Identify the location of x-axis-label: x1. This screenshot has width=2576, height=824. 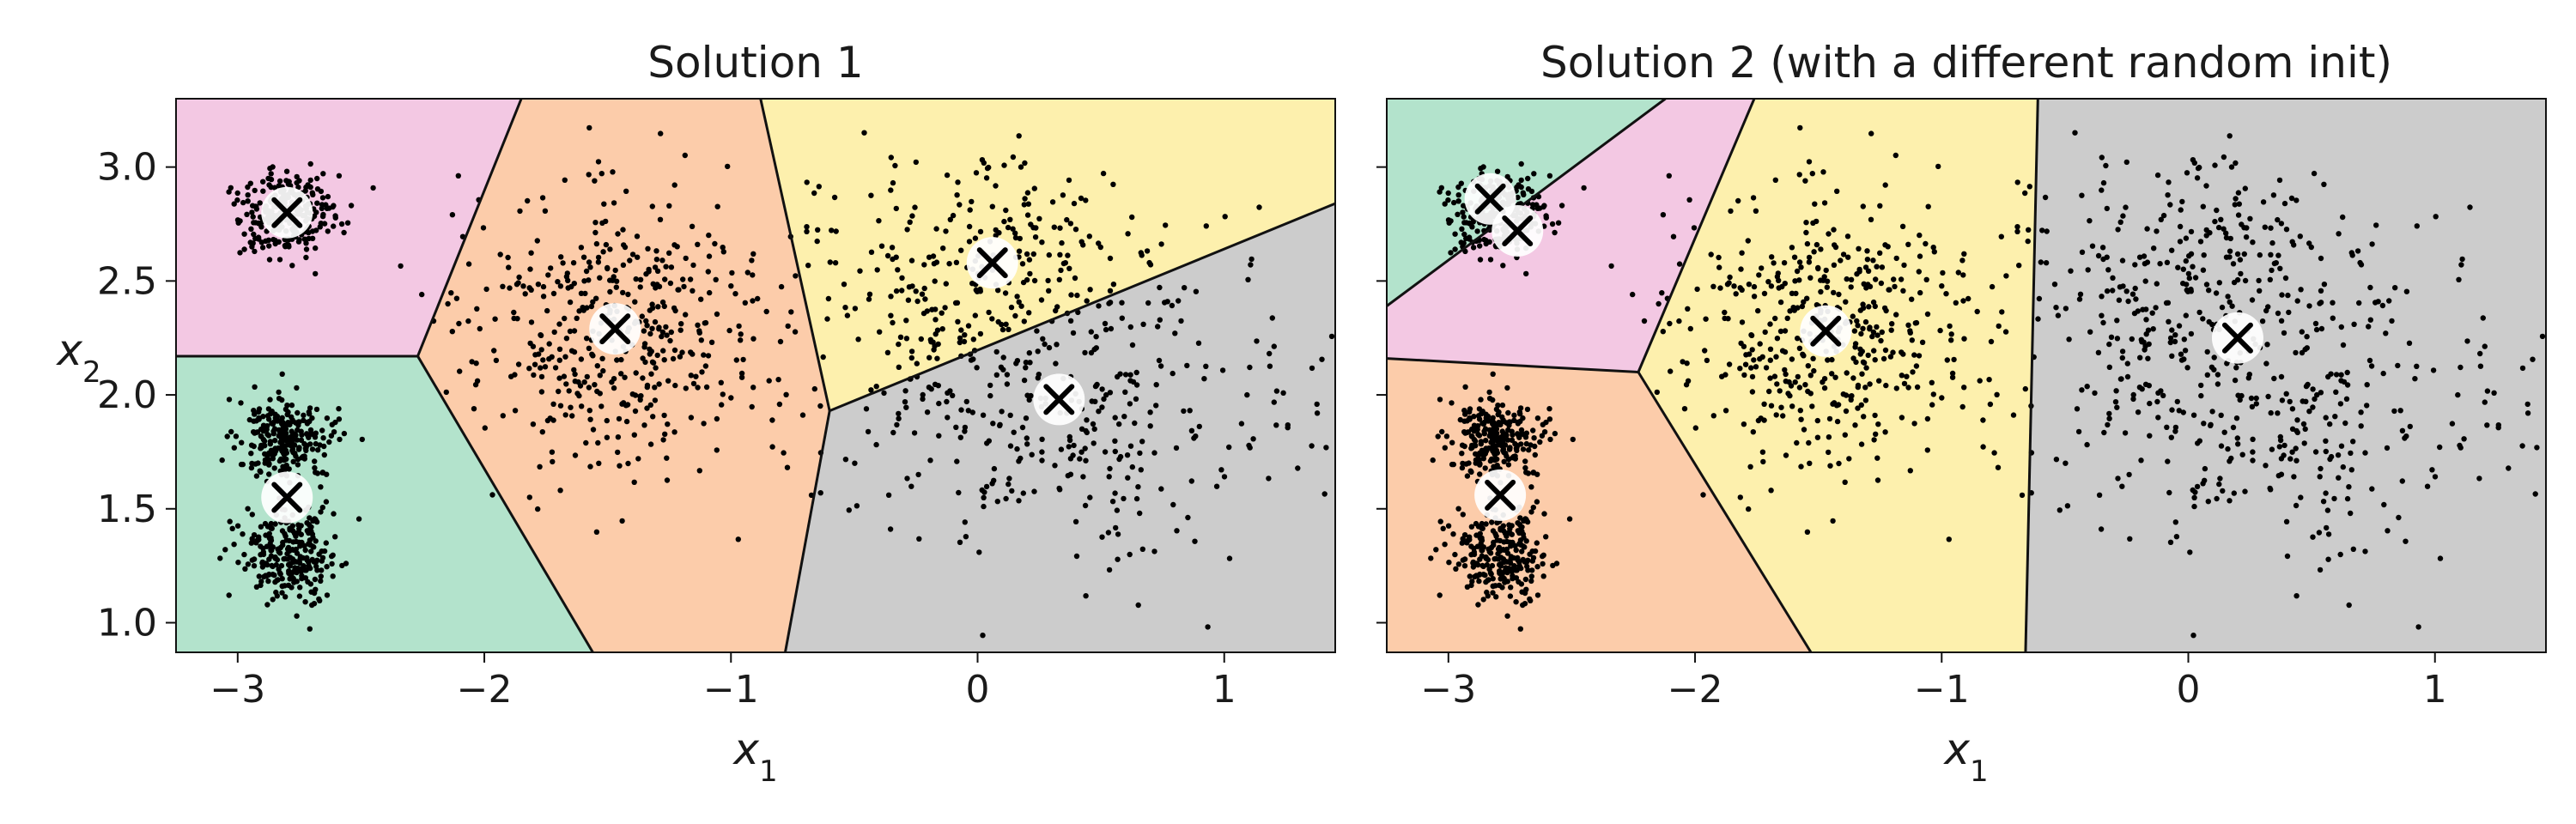
(1965, 756).